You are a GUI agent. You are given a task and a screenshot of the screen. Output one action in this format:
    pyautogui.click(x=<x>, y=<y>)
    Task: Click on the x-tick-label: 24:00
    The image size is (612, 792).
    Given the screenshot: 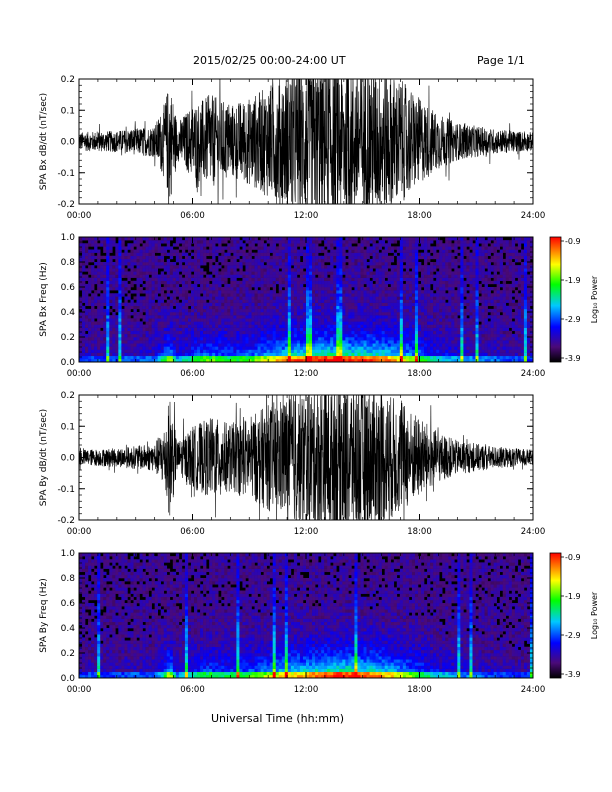 What is the action you would take?
    pyautogui.click(x=533, y=216)
    